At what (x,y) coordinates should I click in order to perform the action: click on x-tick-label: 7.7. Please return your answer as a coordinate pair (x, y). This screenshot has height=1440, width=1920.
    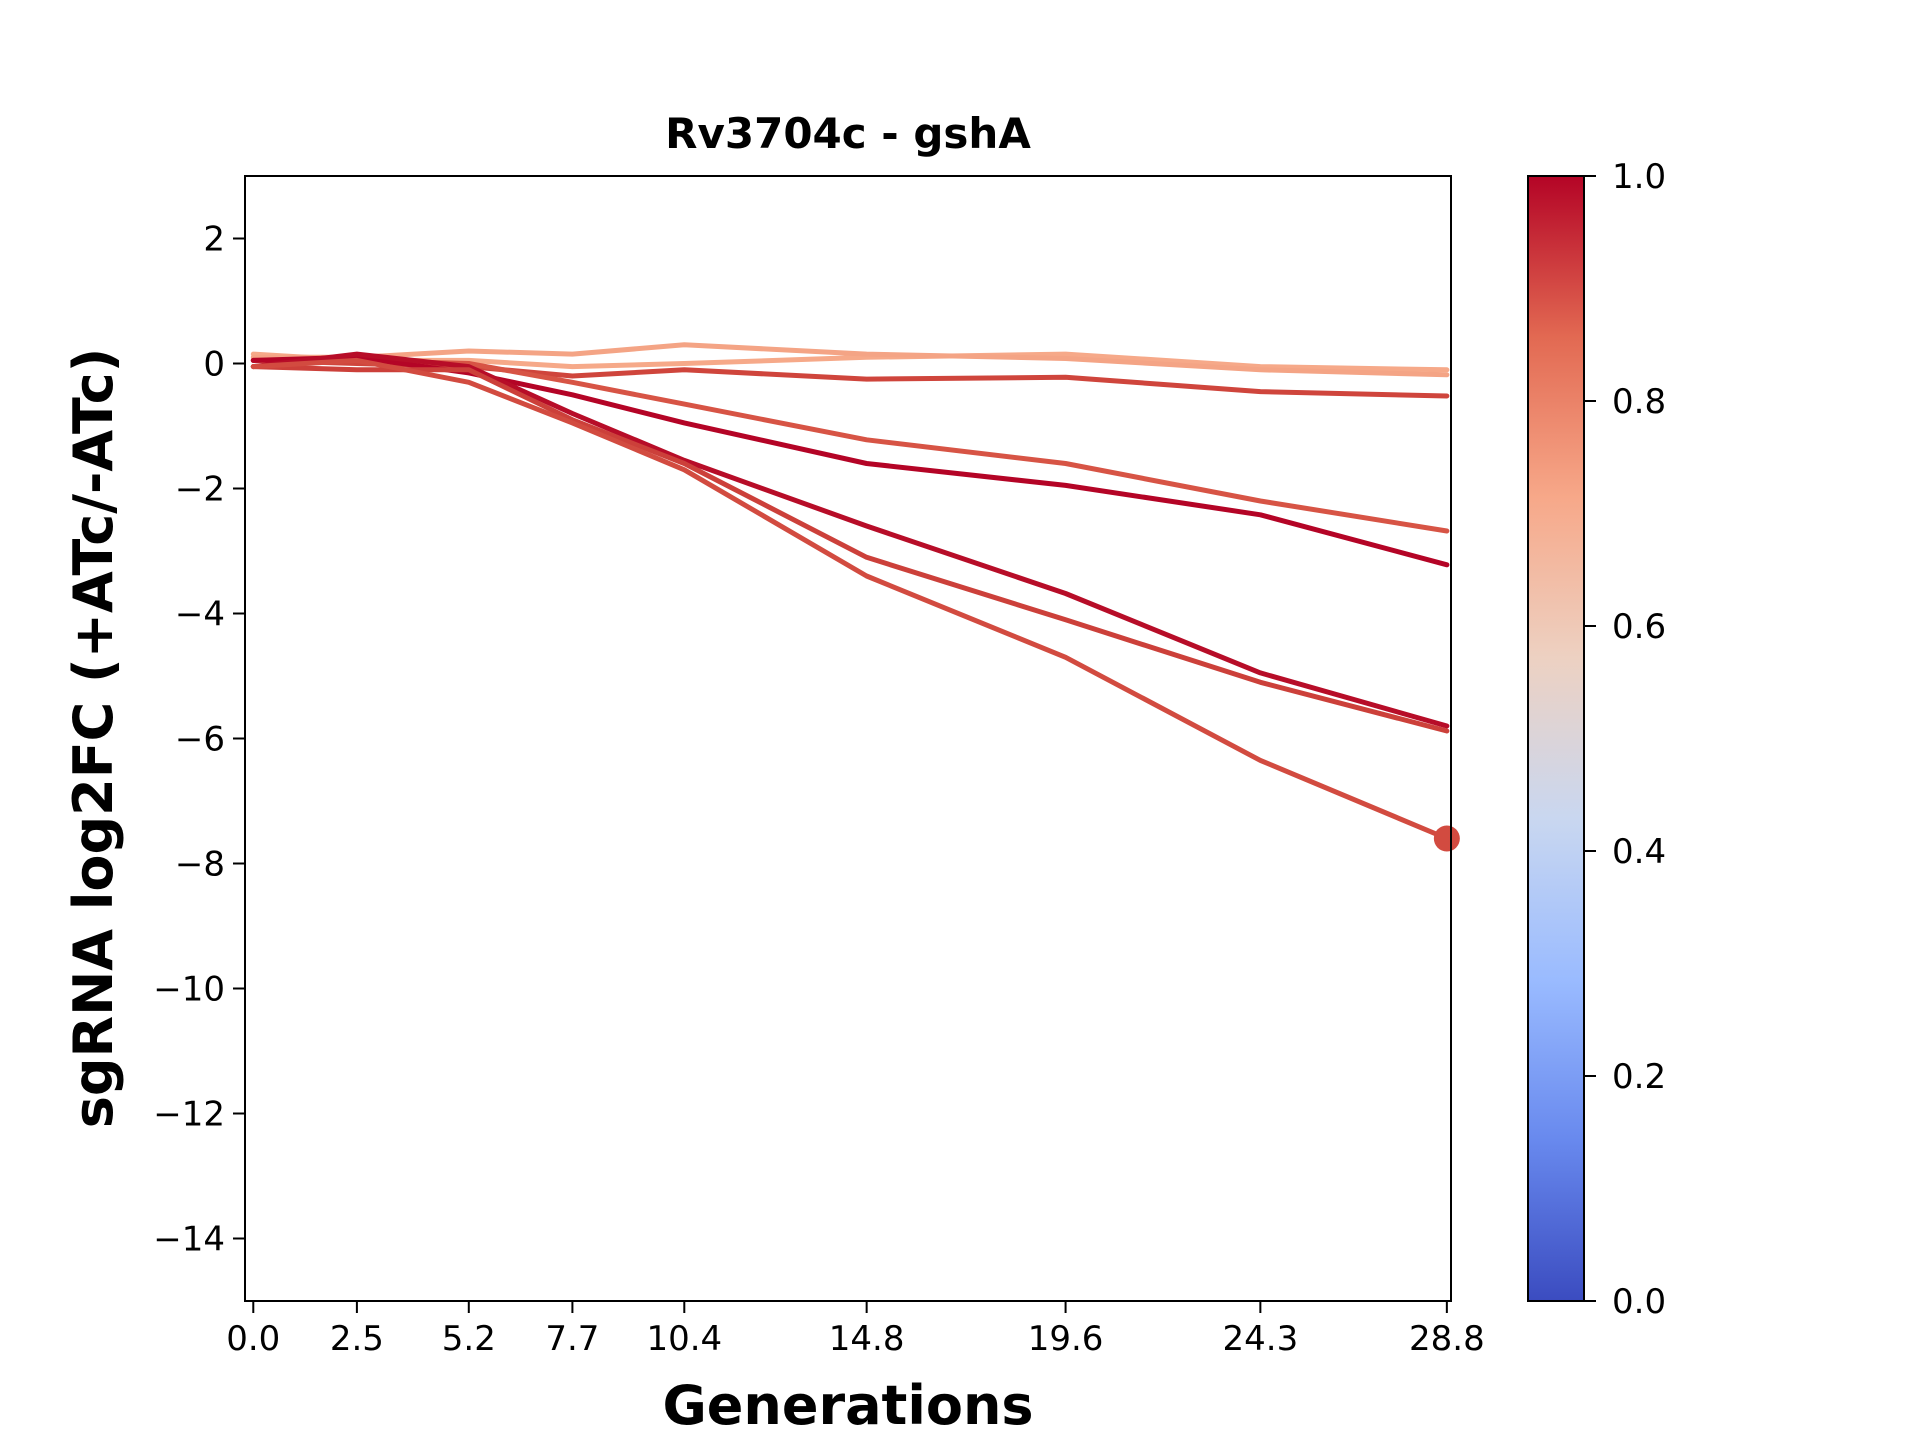
    Looking at the image, I should click on (572, 1339).